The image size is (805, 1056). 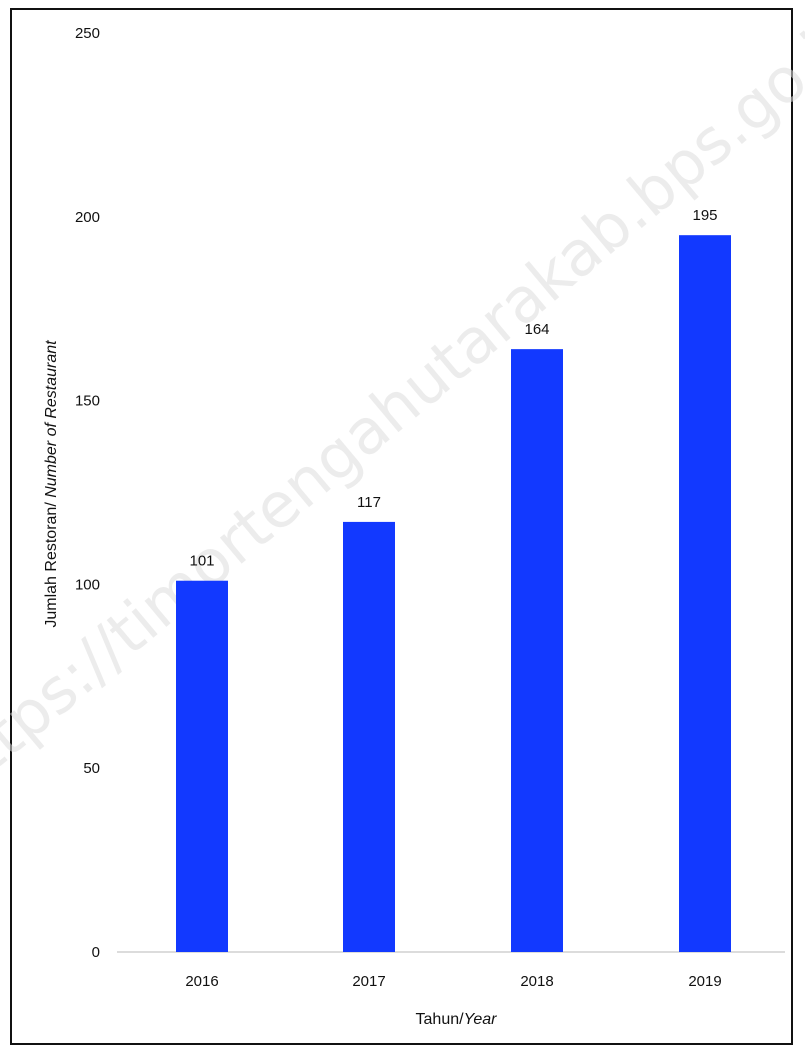 I want to click on y-tick-label: 200, so click(x=87, y=217).